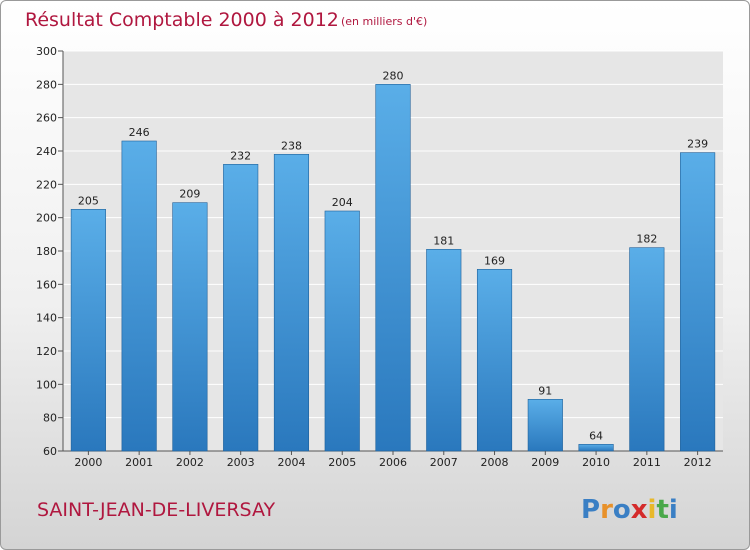  What do you see at coordinates (50, 418) in the screenshot?
I see `y-tick-label: 80` at bounding box center [50, 418].